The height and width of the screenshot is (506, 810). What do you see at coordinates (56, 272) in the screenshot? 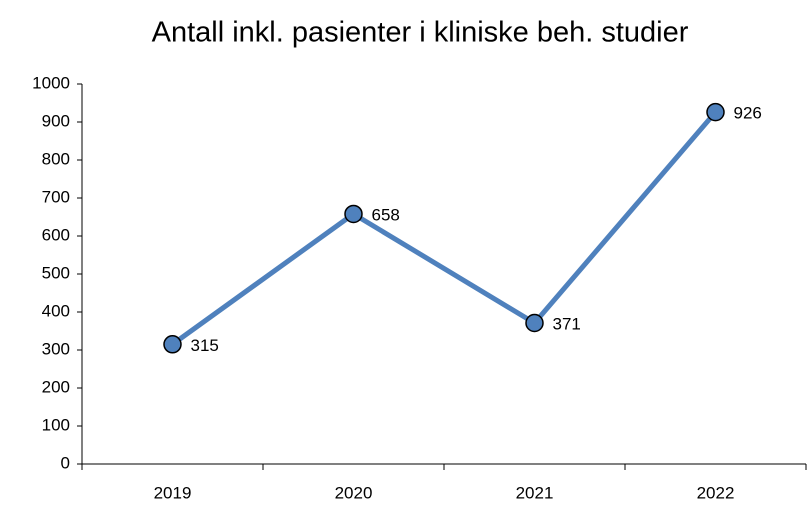
I see `y-tick-label: 500` at bounding box center [56, 272].